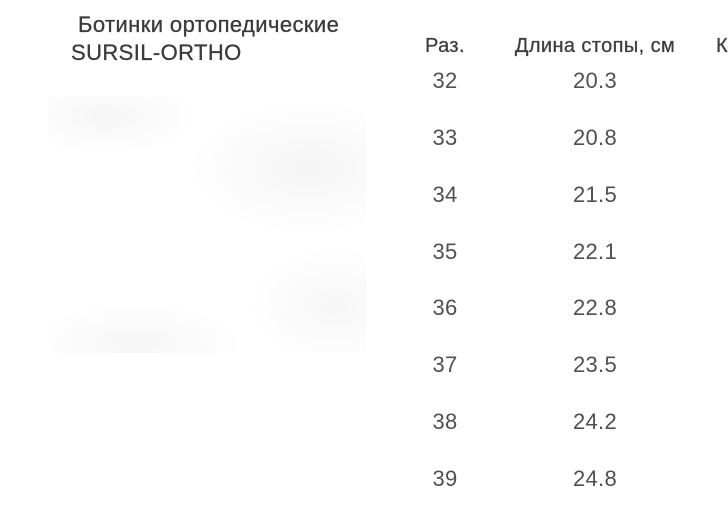 The width and height of the screenshot is (728, 514). What do you see at coordinates (564, 478) in the screenshot?
I see `table-row: 39 24.8` at bounding box center [564, 478].